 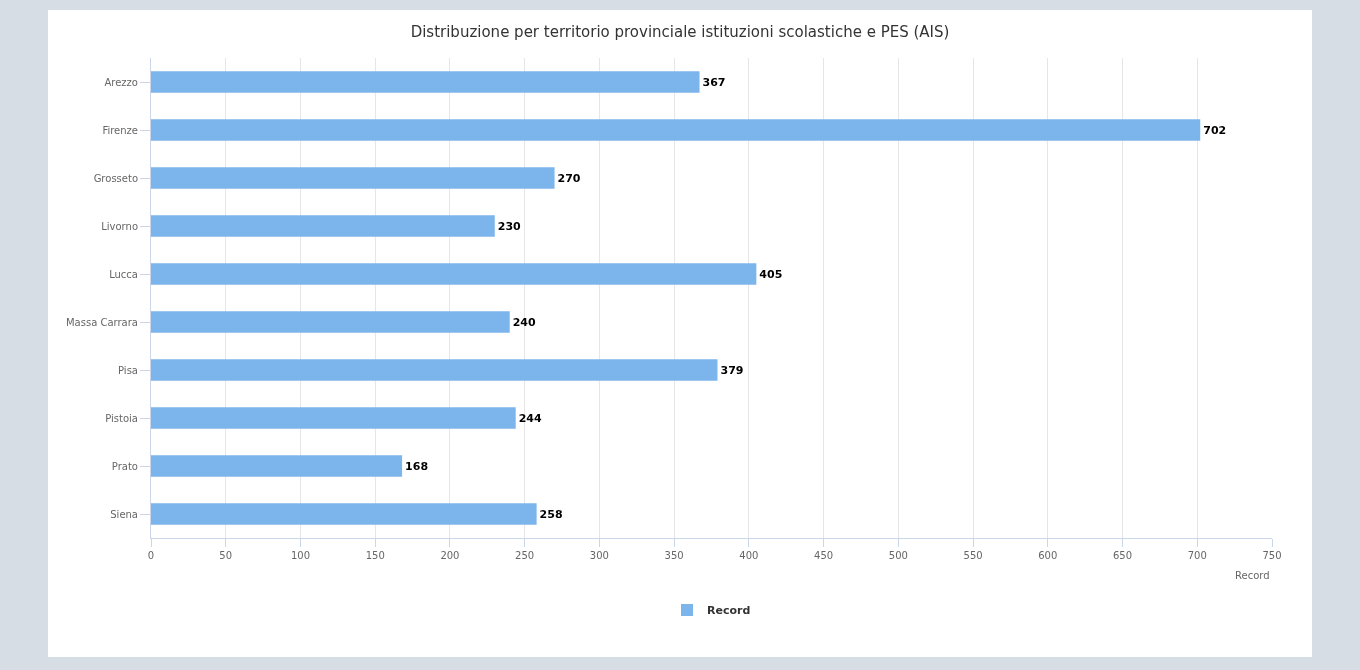 I want to click on legend-label: Record, so click(x=729, y=611).